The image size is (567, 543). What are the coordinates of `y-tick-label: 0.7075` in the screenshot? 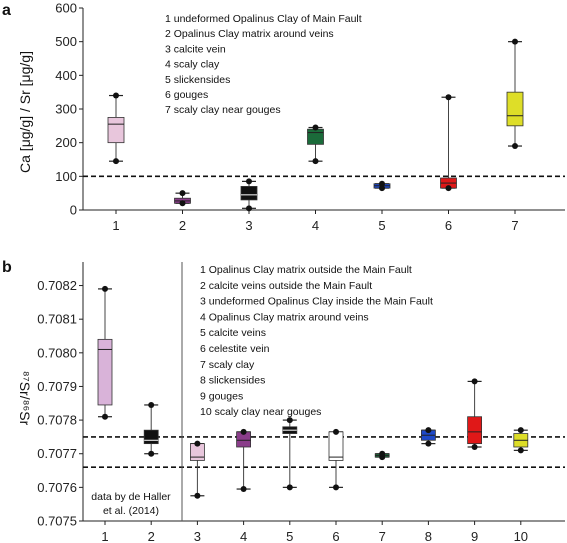 It's located at (57, 521).